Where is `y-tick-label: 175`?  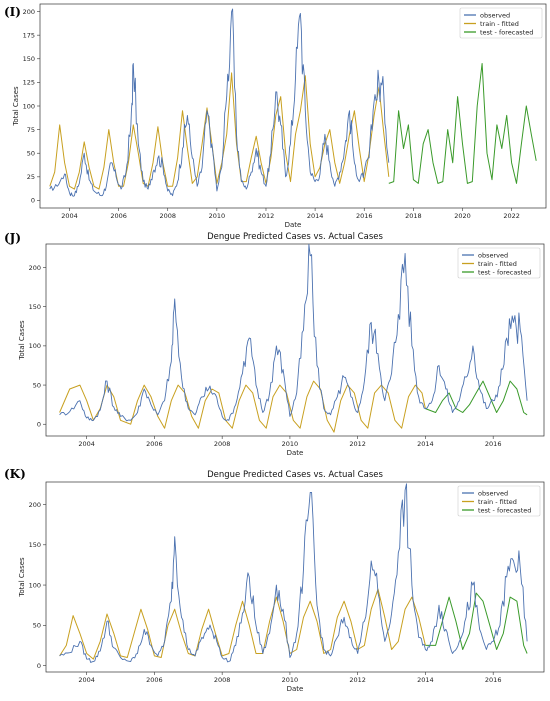 y-tick-label: 175 is located at coordinates (29, 35).